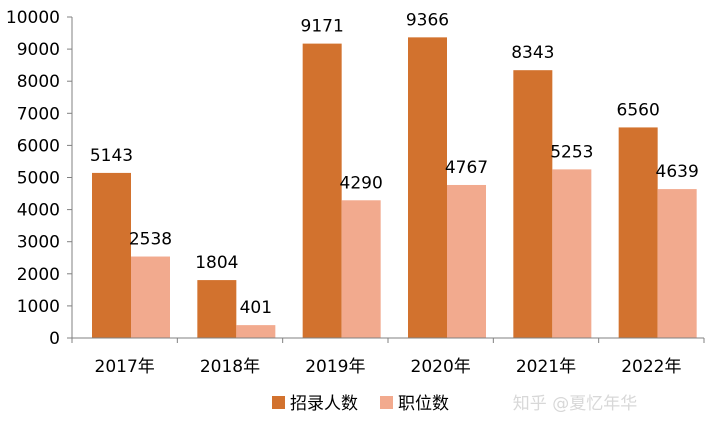 The height and width of the screenshot is (431, 720). What do you see at coordinates (388, 357) in the screenshot?
I see `x-axis: 2017年 2018年 2019年 2020年 2021年 2022年` at bounding box center [388, 357].